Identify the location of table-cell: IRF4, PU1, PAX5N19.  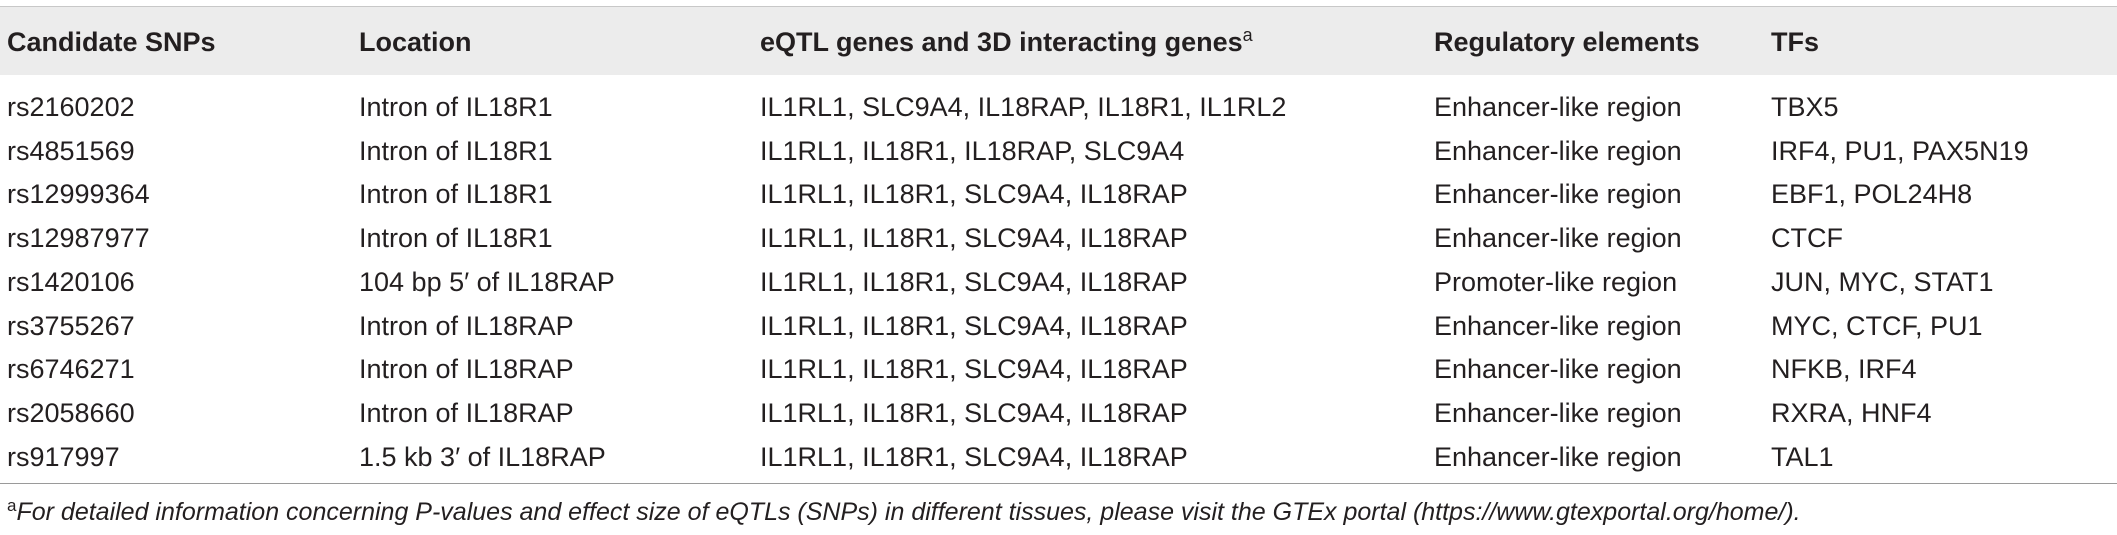
(1900, 150).